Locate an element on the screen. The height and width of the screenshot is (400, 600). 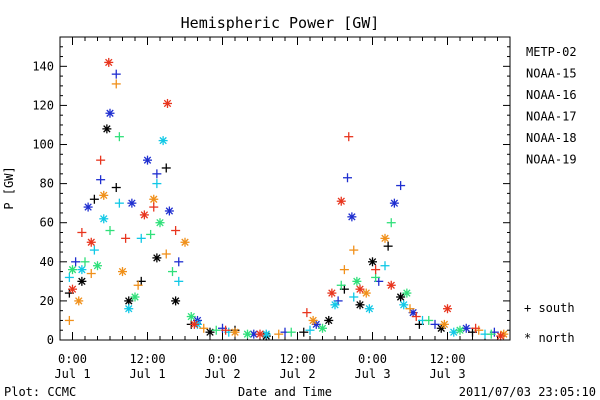
x-tick-date-label: Jul 1 is located at coordinates (72, 374).